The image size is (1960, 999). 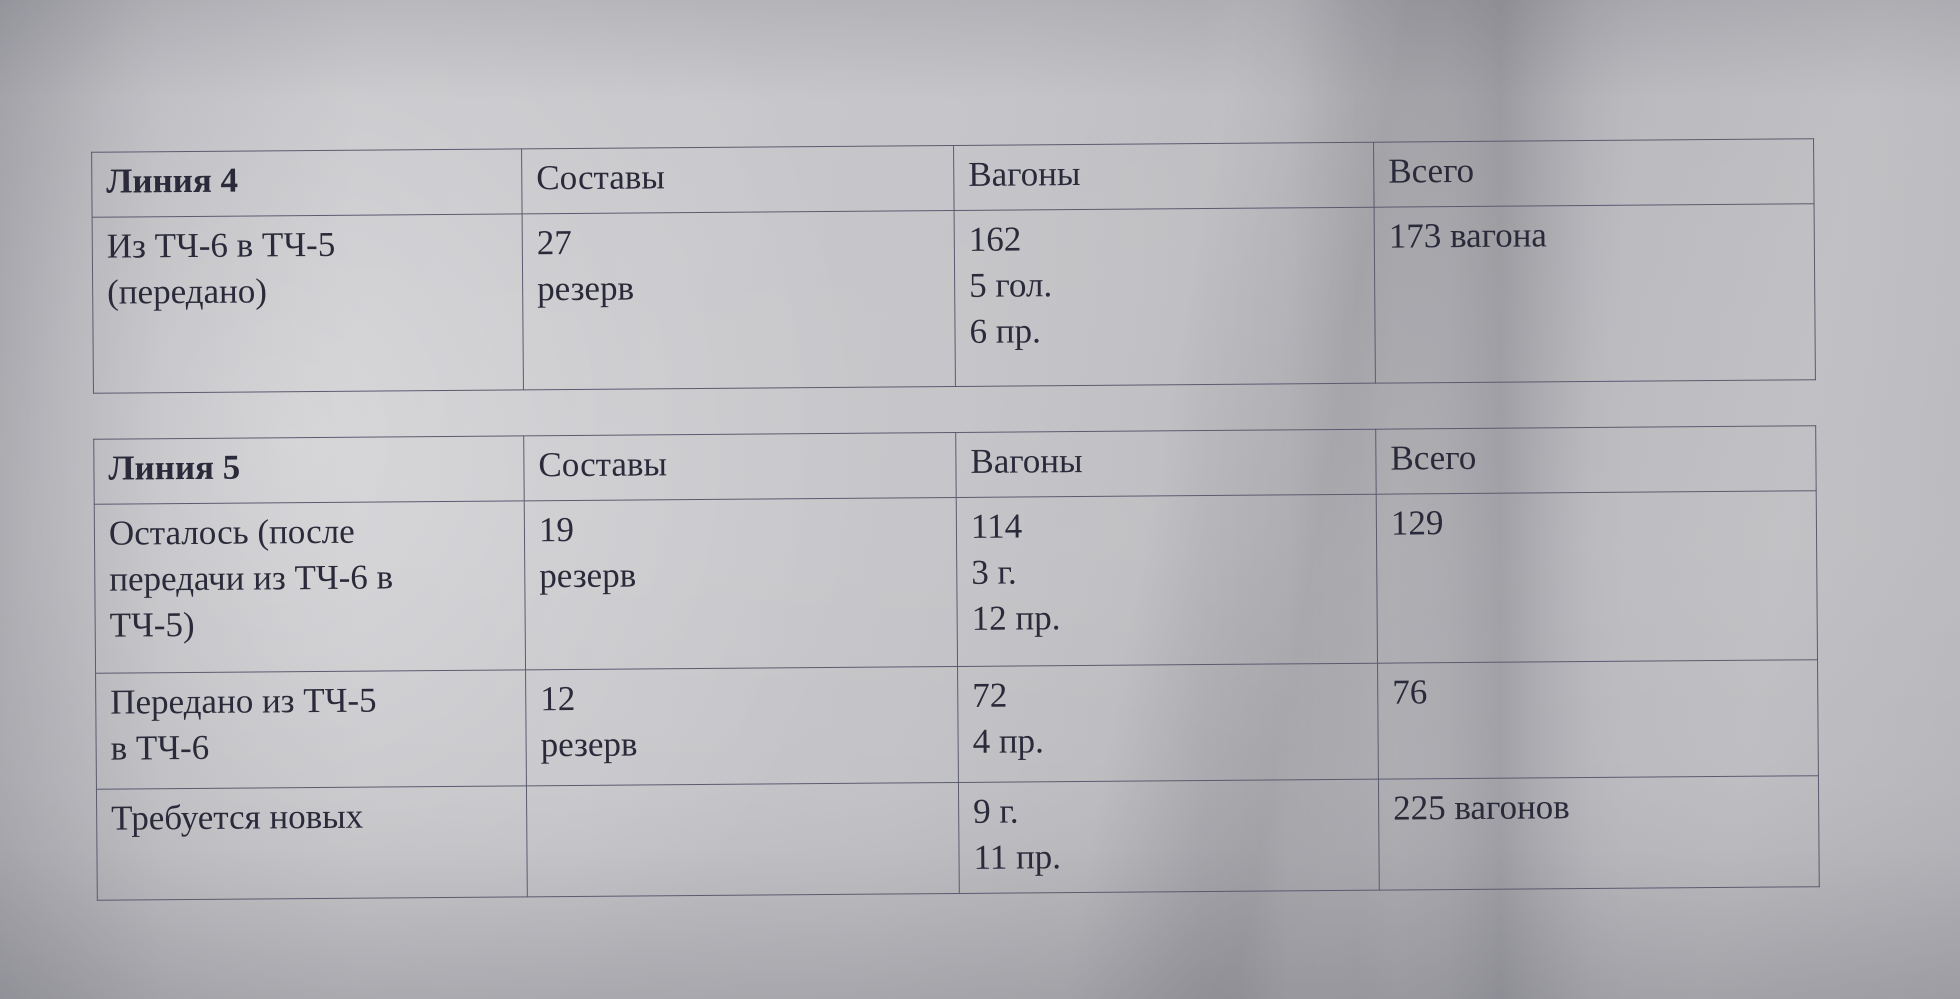 I want to click on vagony-detail-1: 3 г., so click(x=994, y=572).